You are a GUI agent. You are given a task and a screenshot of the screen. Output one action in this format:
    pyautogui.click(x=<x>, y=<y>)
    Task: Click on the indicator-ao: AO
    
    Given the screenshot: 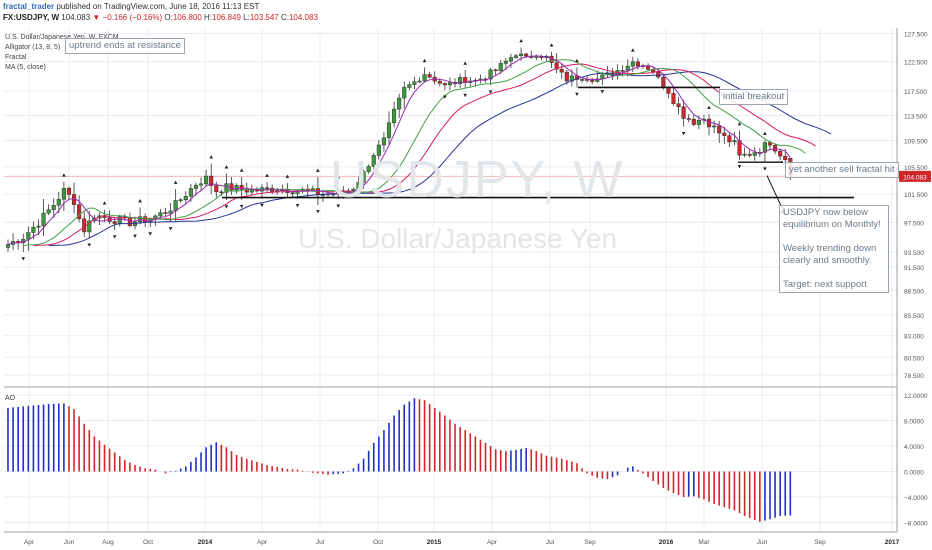 What is the action you would take?
    pyautogui.click(x=10, y=398)
    